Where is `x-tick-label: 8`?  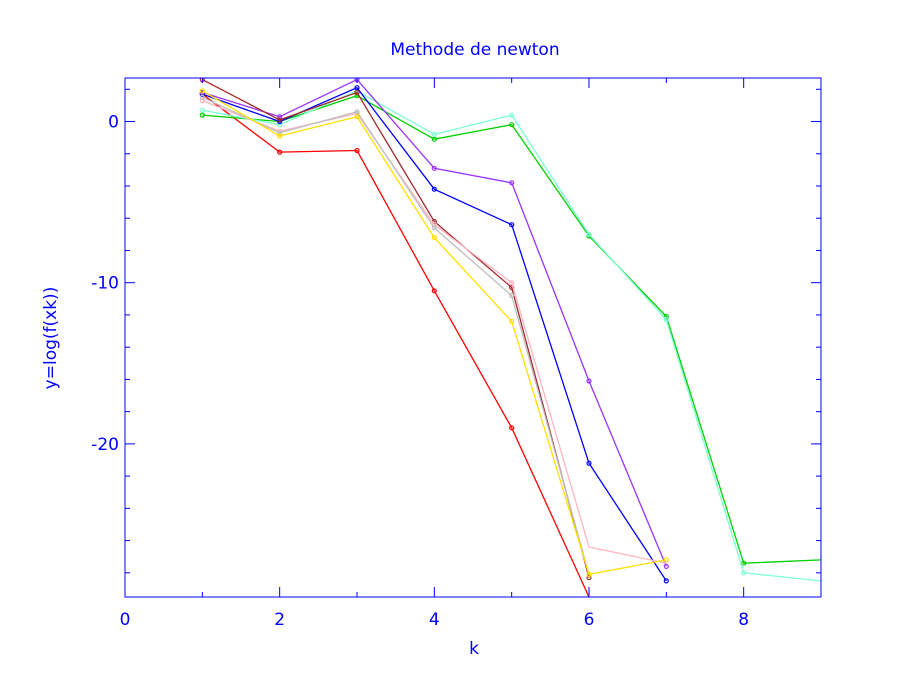
x-tick-label: 8 is located at coordinates (743, 620).